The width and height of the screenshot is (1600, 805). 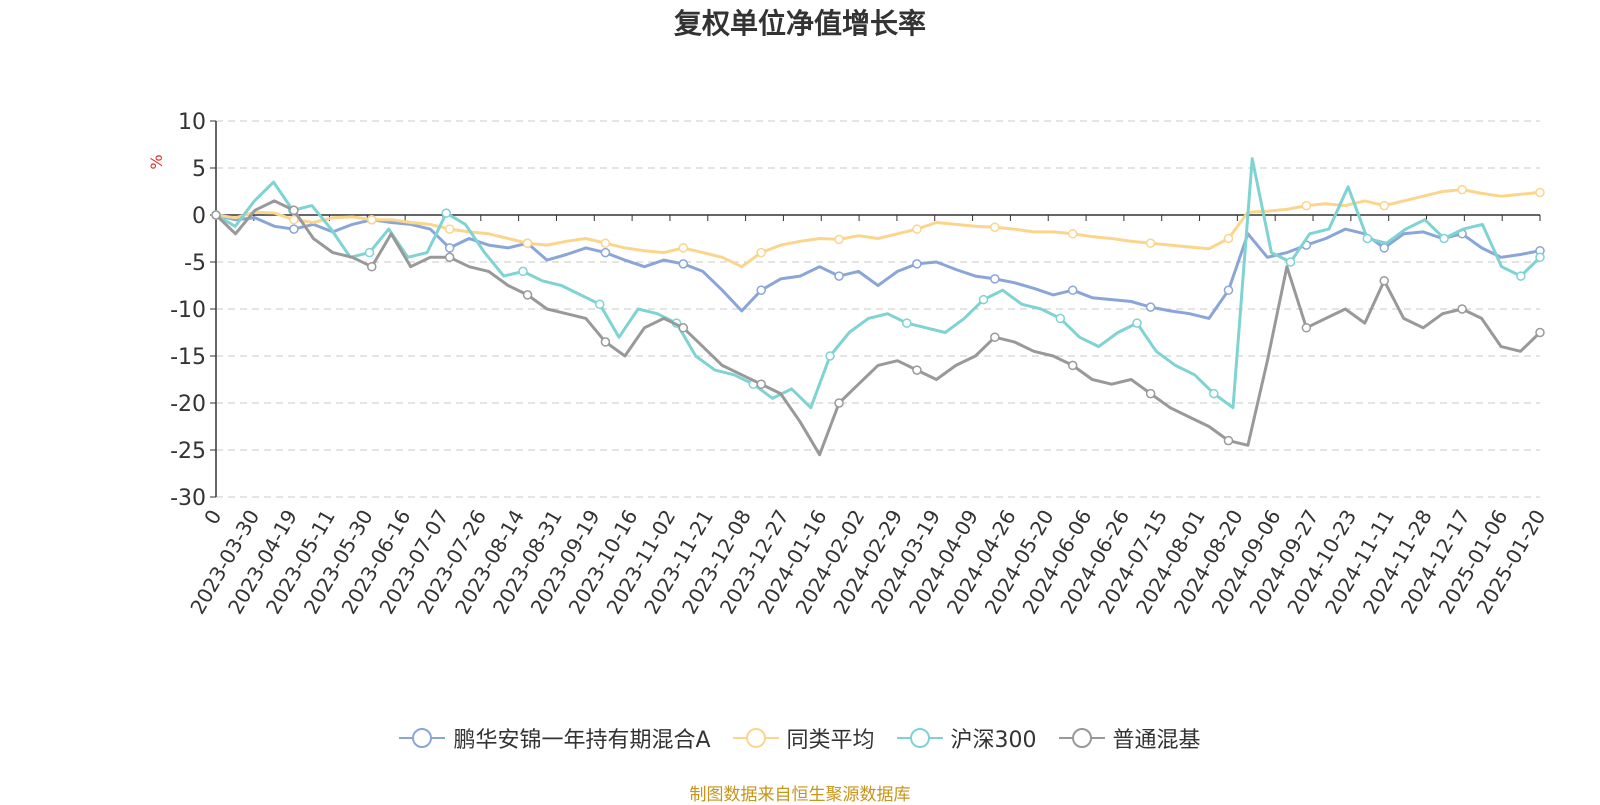 I want to click on legend-item-2: 同类平均, so click(x=803, y=738).